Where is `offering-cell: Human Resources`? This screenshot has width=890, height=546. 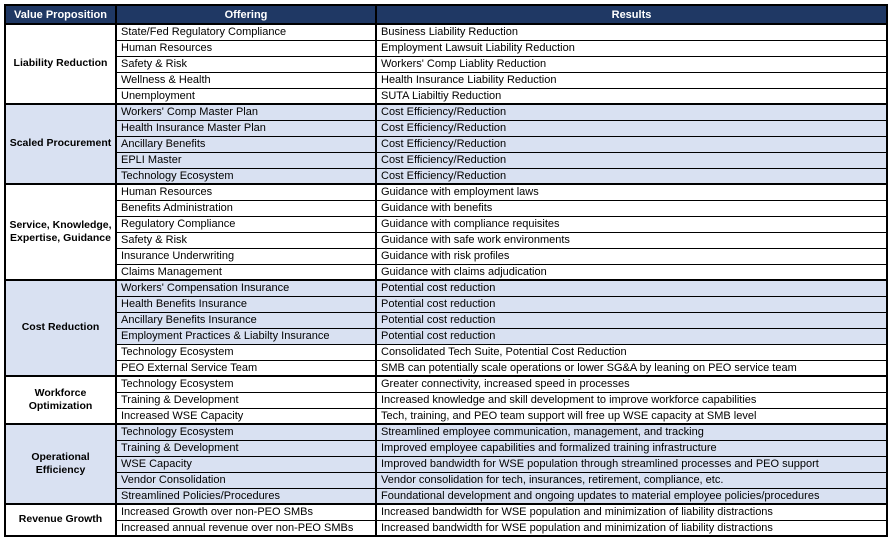
offering-cell: Human Resources is located at coordinates (246, 192).